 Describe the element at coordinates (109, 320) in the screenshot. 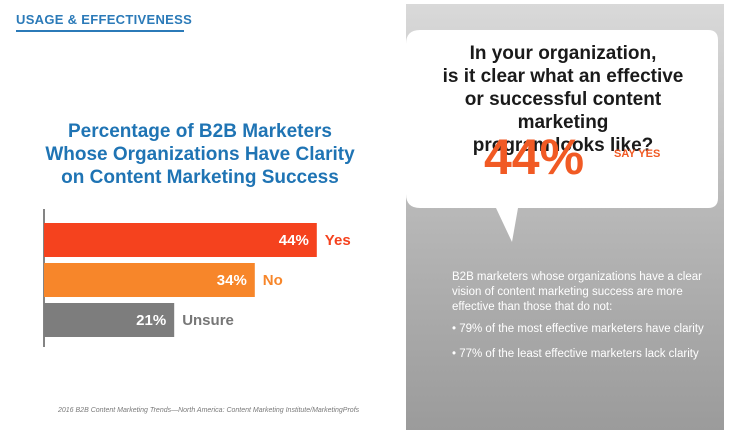

I see `bar-unsure` at that location.